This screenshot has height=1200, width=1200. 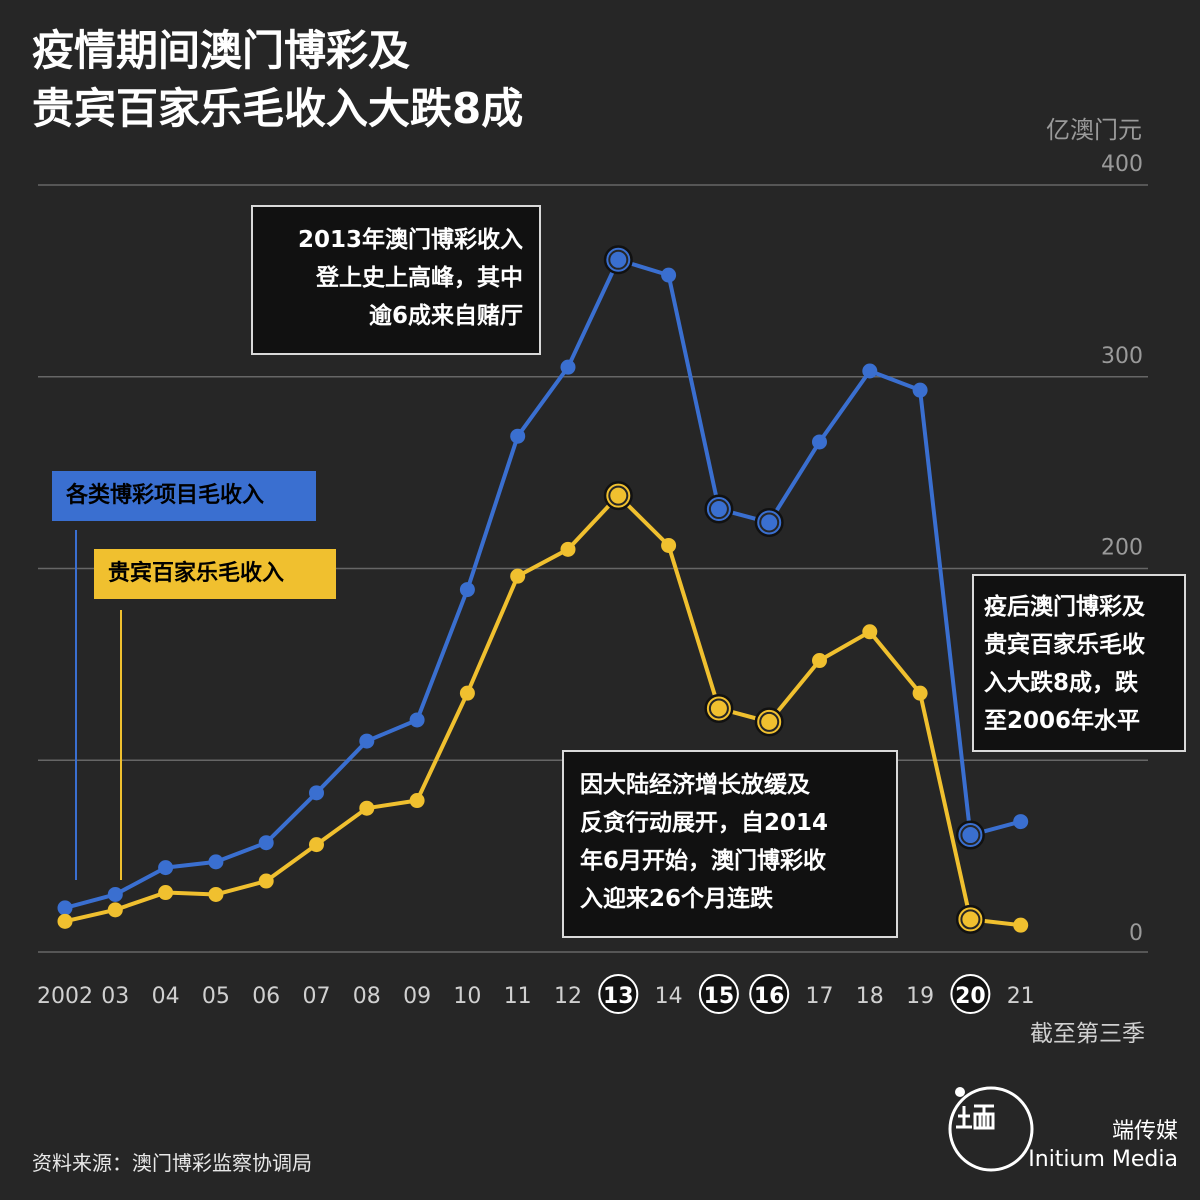 I want to click on annotation-line: 入迎来26个月连跌, so click(x=677, y=899).